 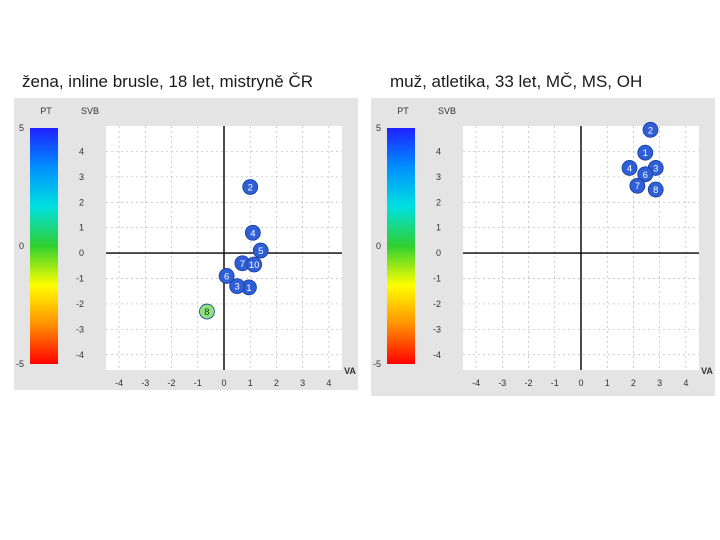 I want to click on data-point-label: 10, so click(x=254, y=265).